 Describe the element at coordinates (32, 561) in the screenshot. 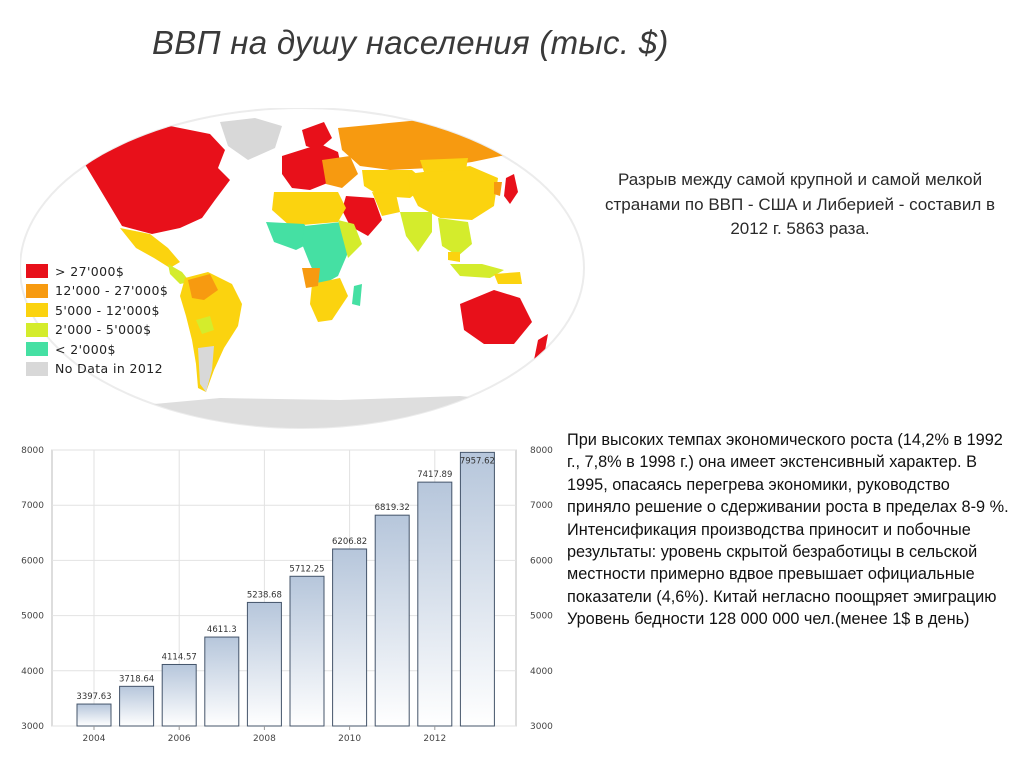

I see `y-tick-label-left: 6000` at that location.